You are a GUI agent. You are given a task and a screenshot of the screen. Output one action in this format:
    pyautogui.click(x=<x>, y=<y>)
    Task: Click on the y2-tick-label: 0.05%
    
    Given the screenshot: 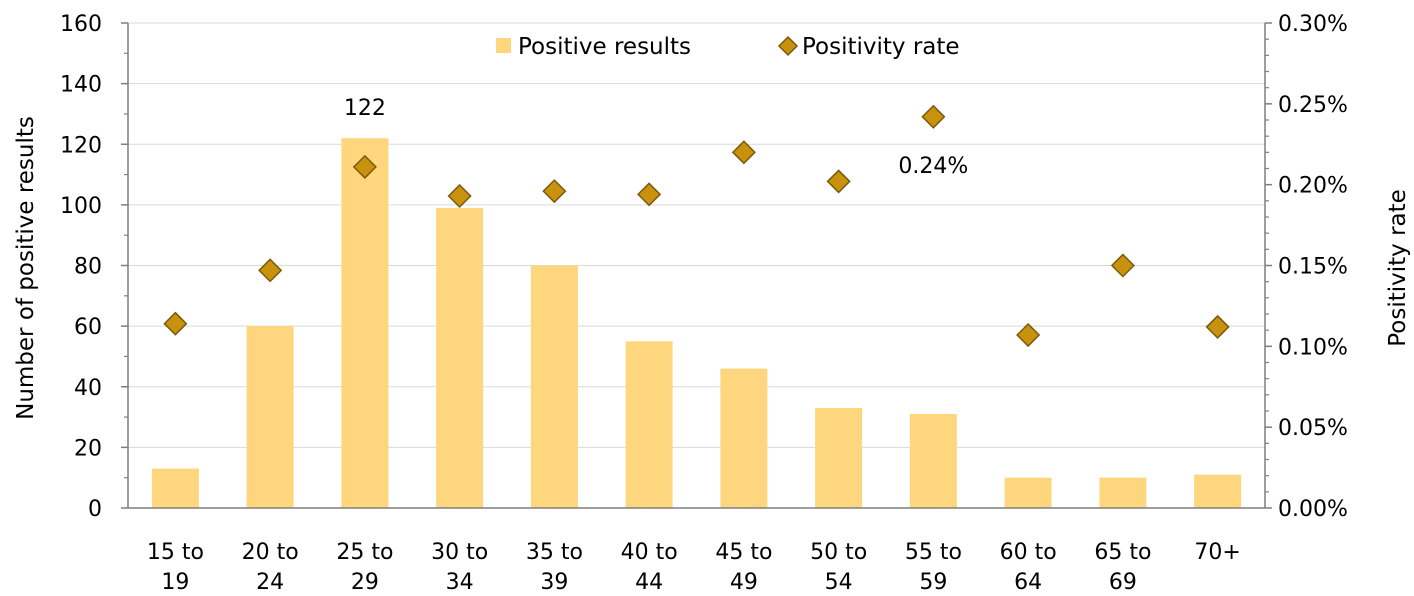 What is the action you would take?
    pyautogui.click(x=1313, y=428)
    